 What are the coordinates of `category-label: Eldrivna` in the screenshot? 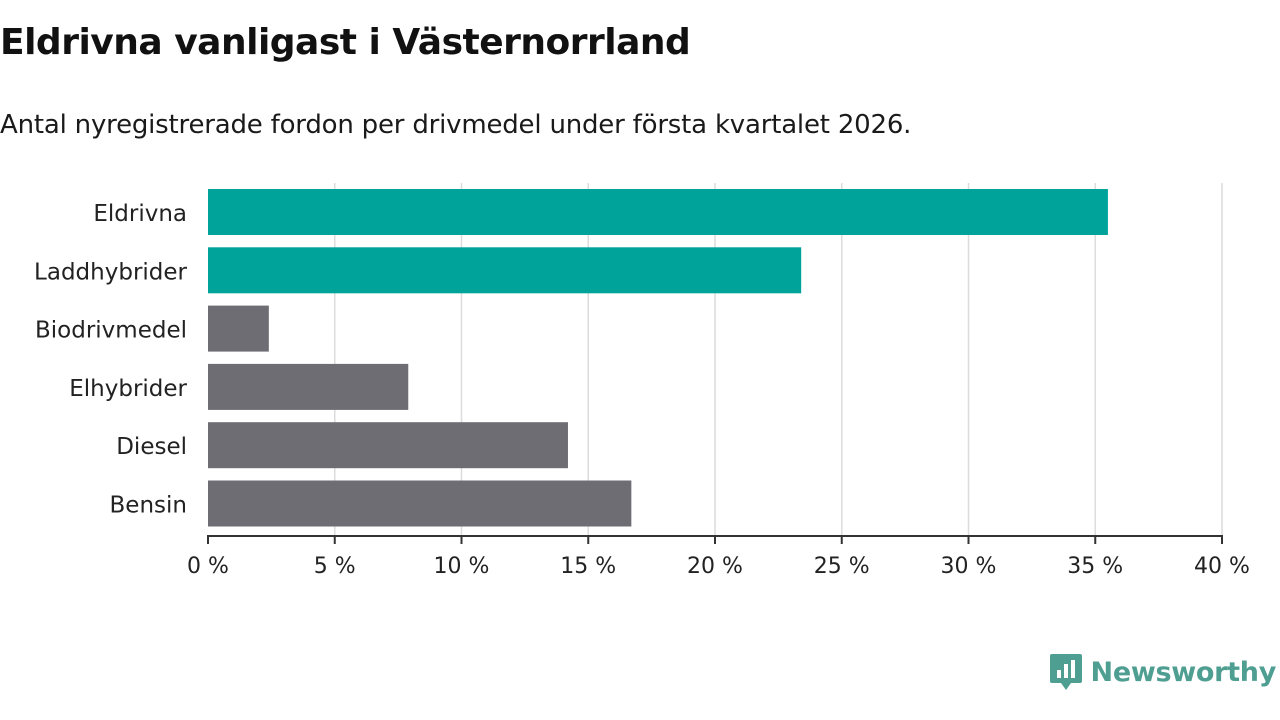 It's located at (140, 214).